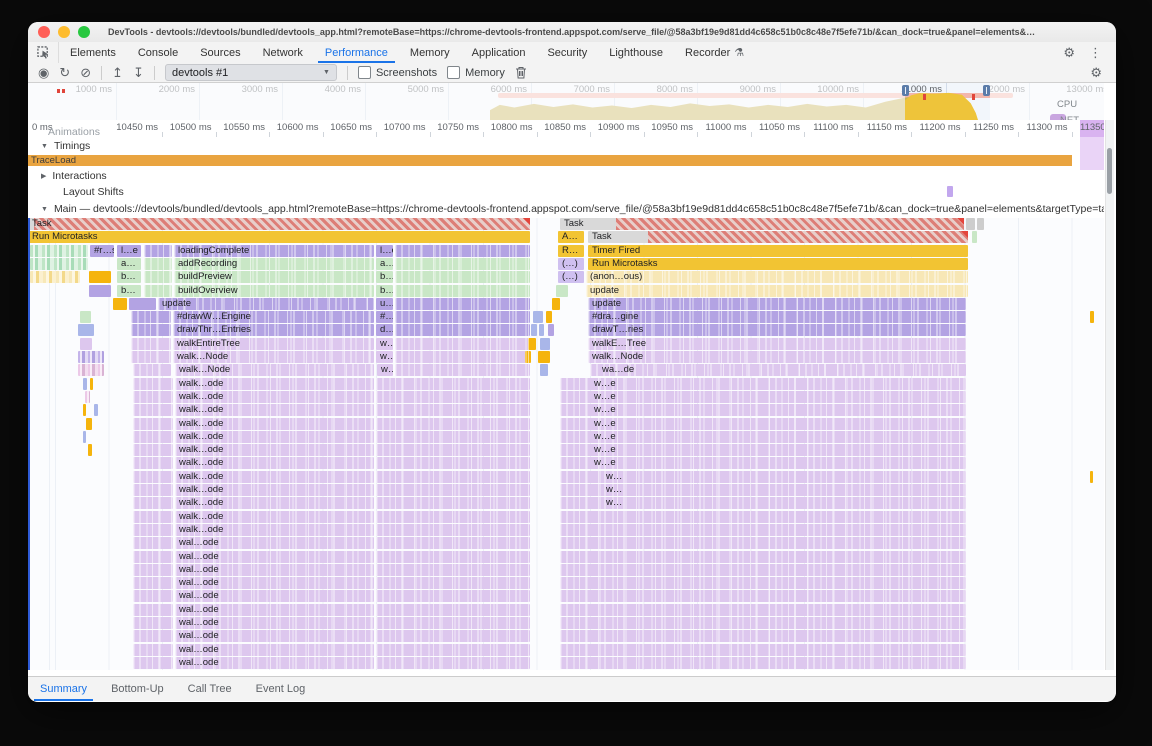 This screenshot has height=746, width=1152. What do you see at coordinates (777, 303) in the screenshot?
I see `flame-bar-update: update` at bounding box center [777, 303].